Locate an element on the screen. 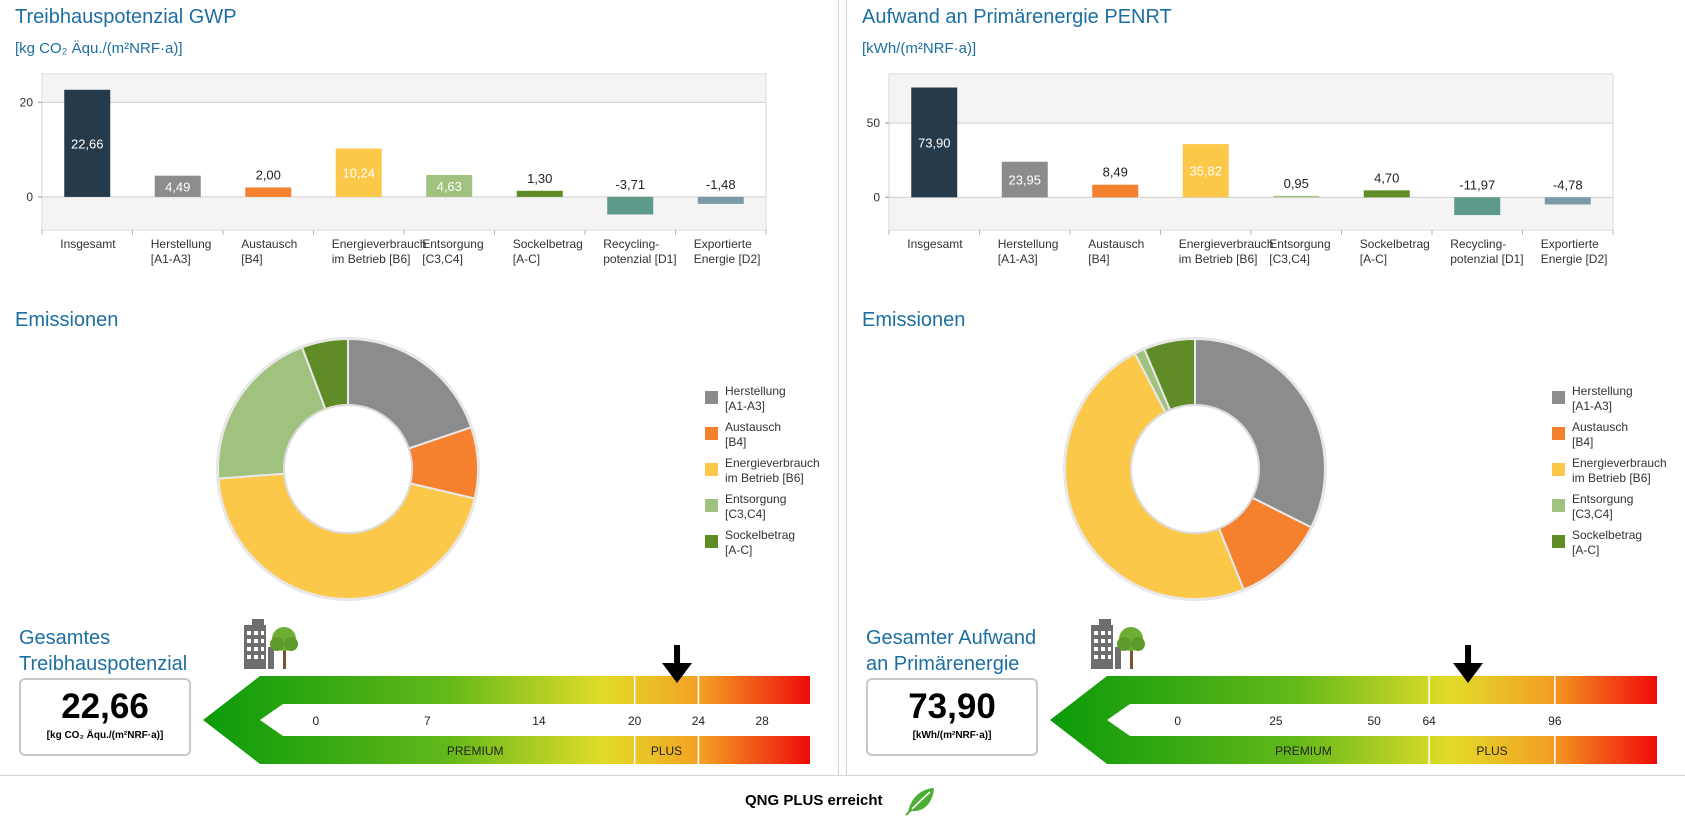  legend-item: Sockelbetrag [A-C] is located at coordinates (771, 546).